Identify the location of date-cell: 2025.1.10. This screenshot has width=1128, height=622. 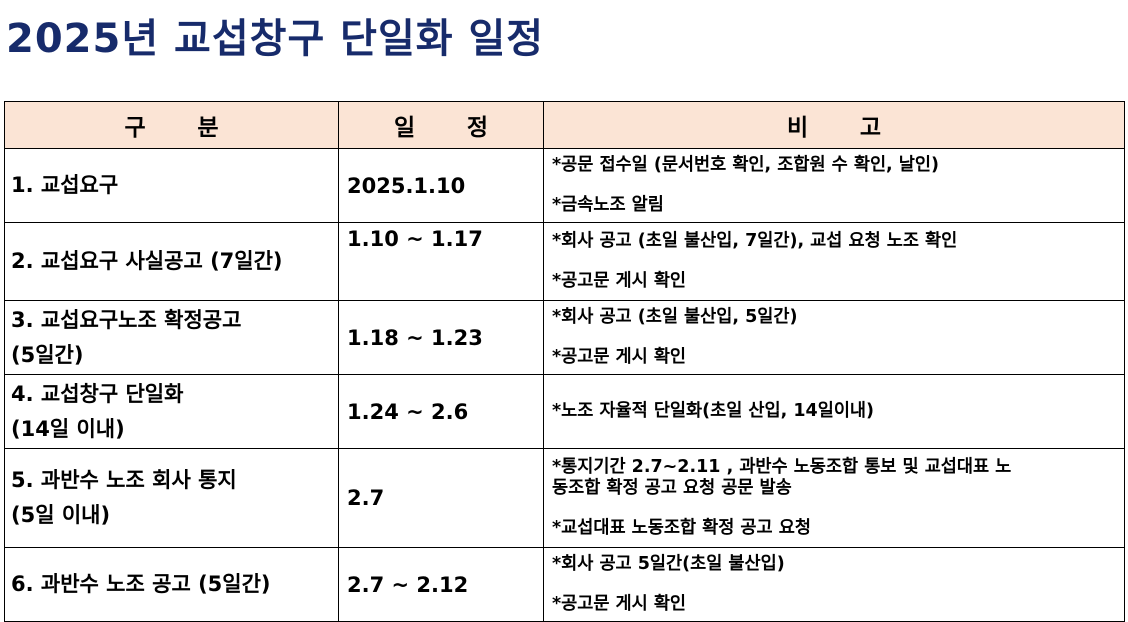
(441, 185).